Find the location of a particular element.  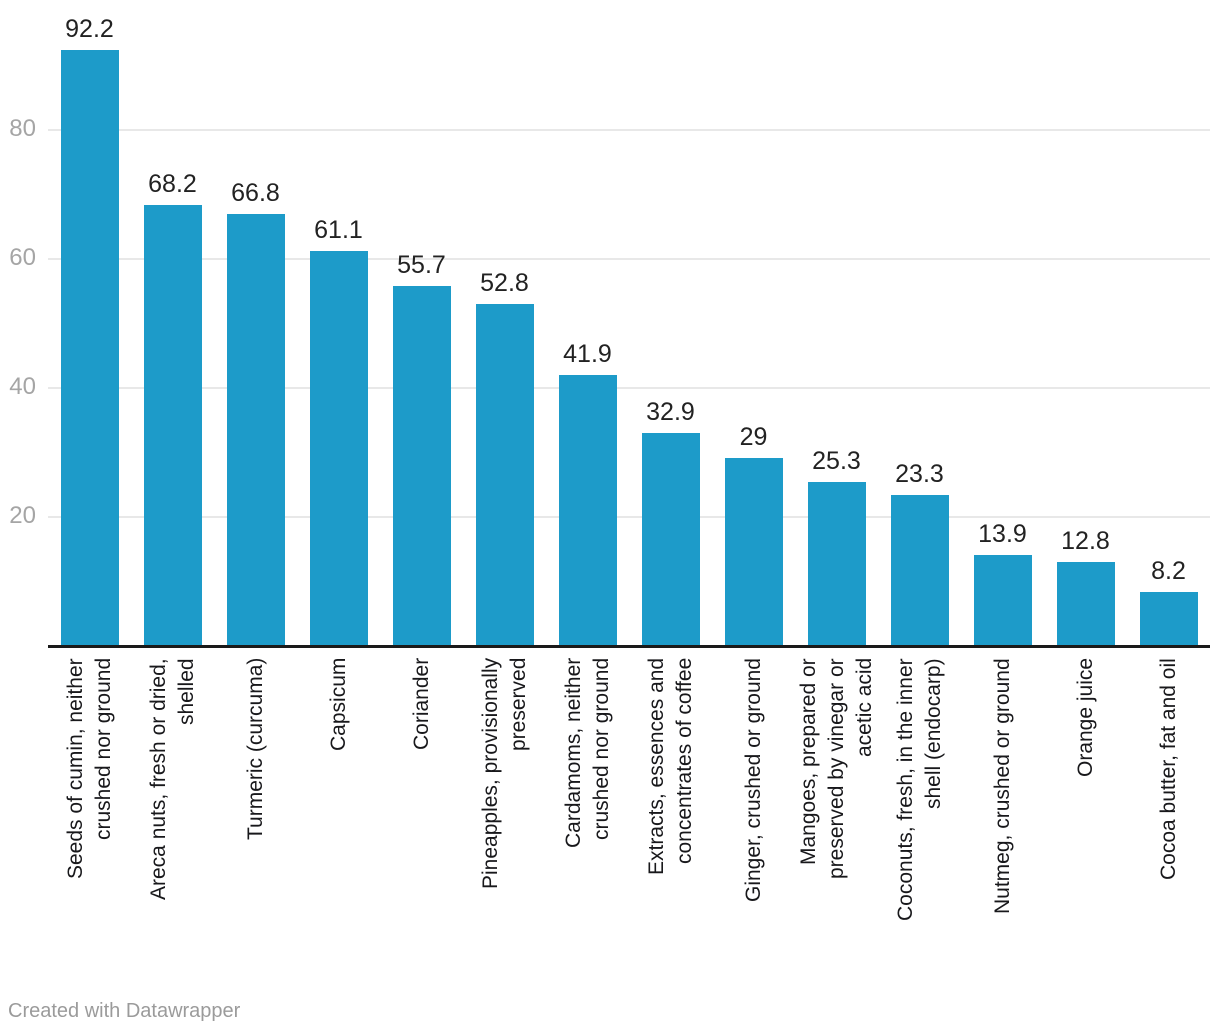

category-label: Cocoa butter, fat and oil is located at coordinates (1168, 769).